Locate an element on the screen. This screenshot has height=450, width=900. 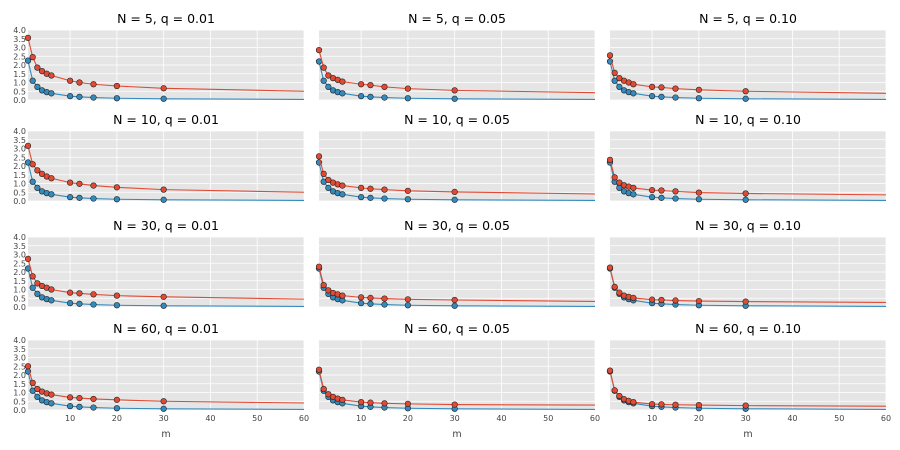
panel-11-xtick-1: 20 is located at coordinates (699, 418).